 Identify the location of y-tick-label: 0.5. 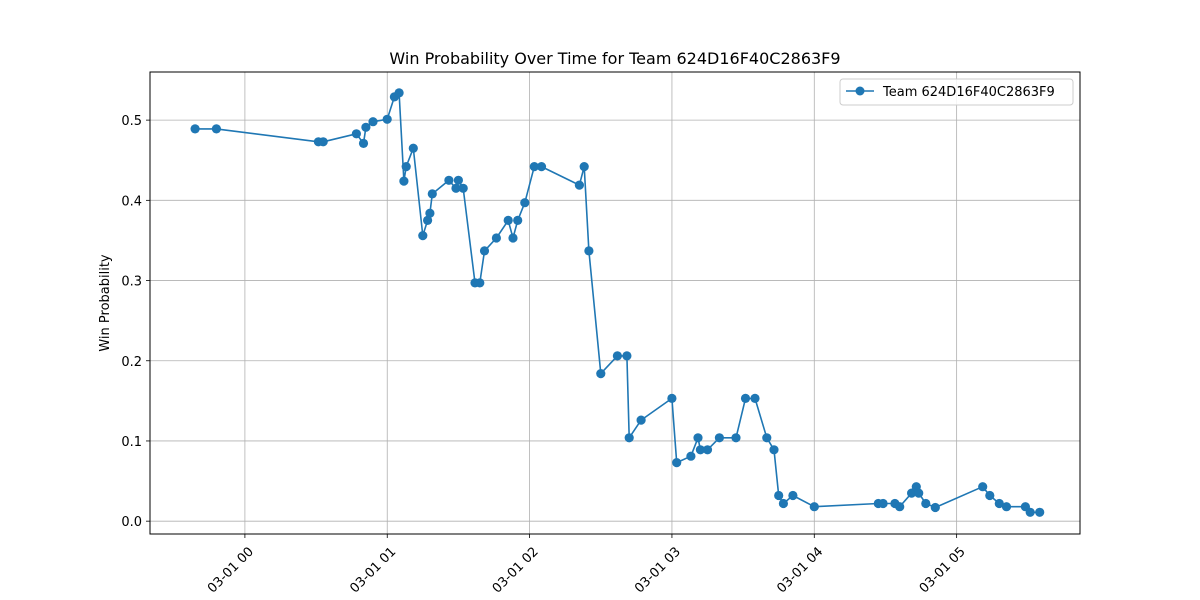
(131, 121).